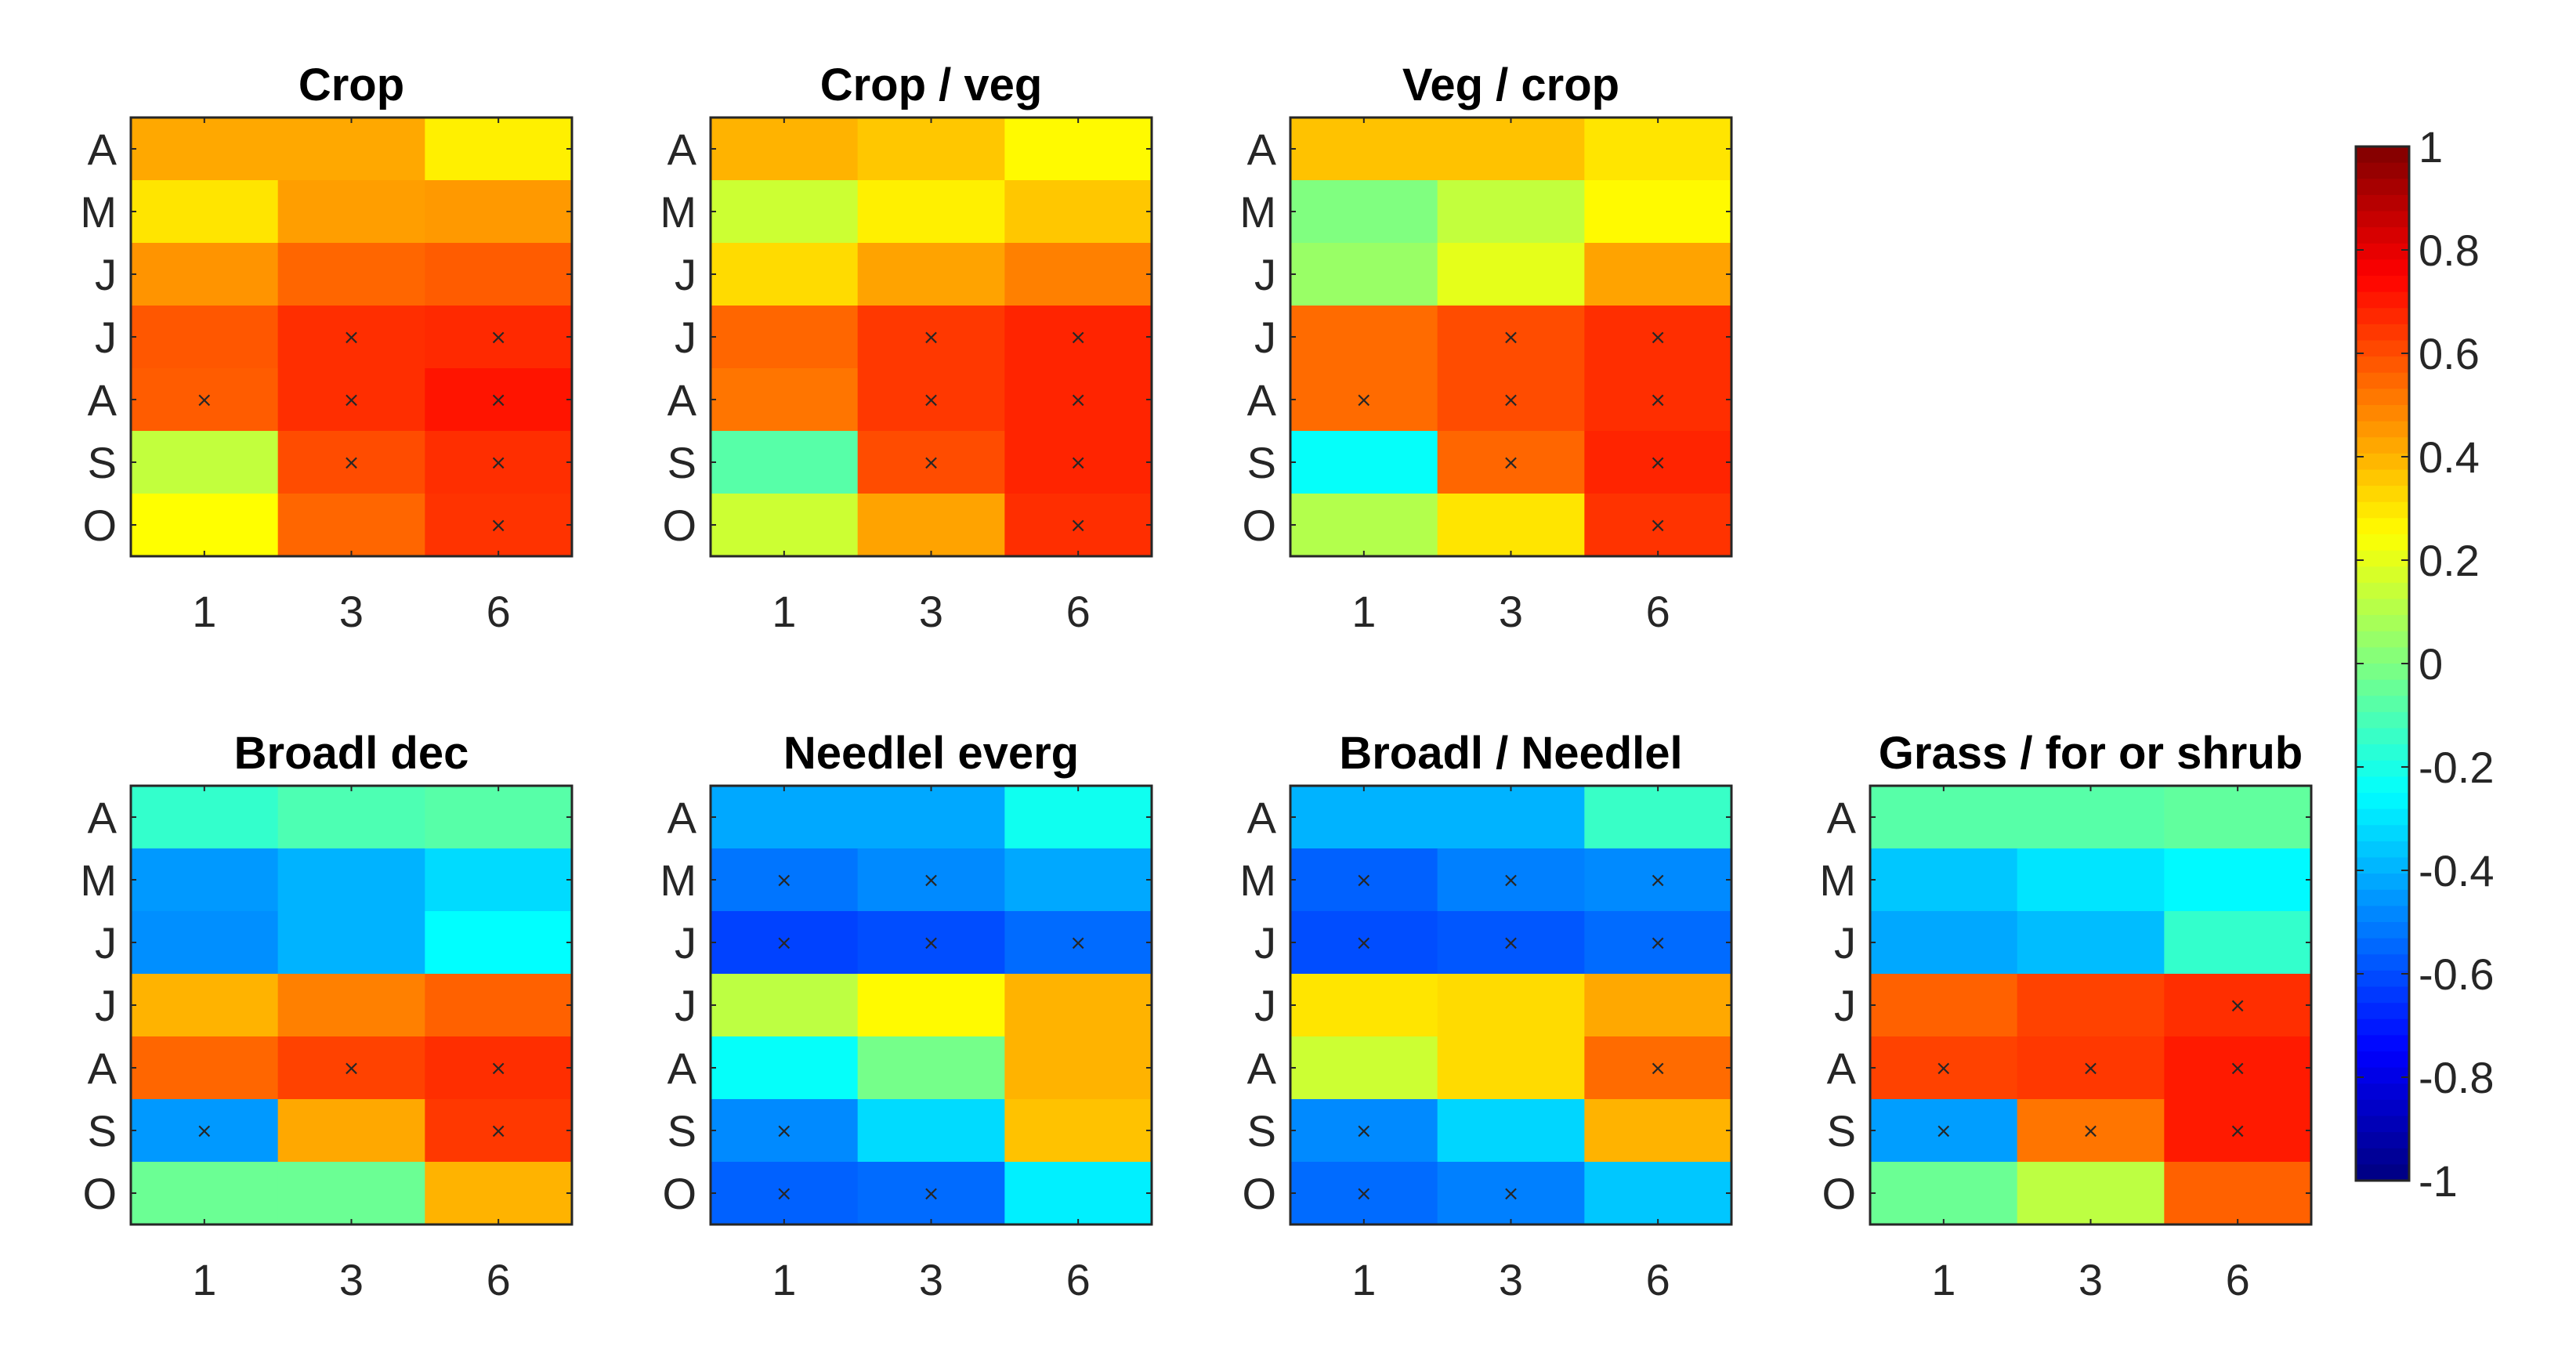 The height and width of the screenshot is (1360, 2576). Describe the element at coordinates (2438, 1181) in the screenshot. I see `colorbar-tick-label: -1` at that location.